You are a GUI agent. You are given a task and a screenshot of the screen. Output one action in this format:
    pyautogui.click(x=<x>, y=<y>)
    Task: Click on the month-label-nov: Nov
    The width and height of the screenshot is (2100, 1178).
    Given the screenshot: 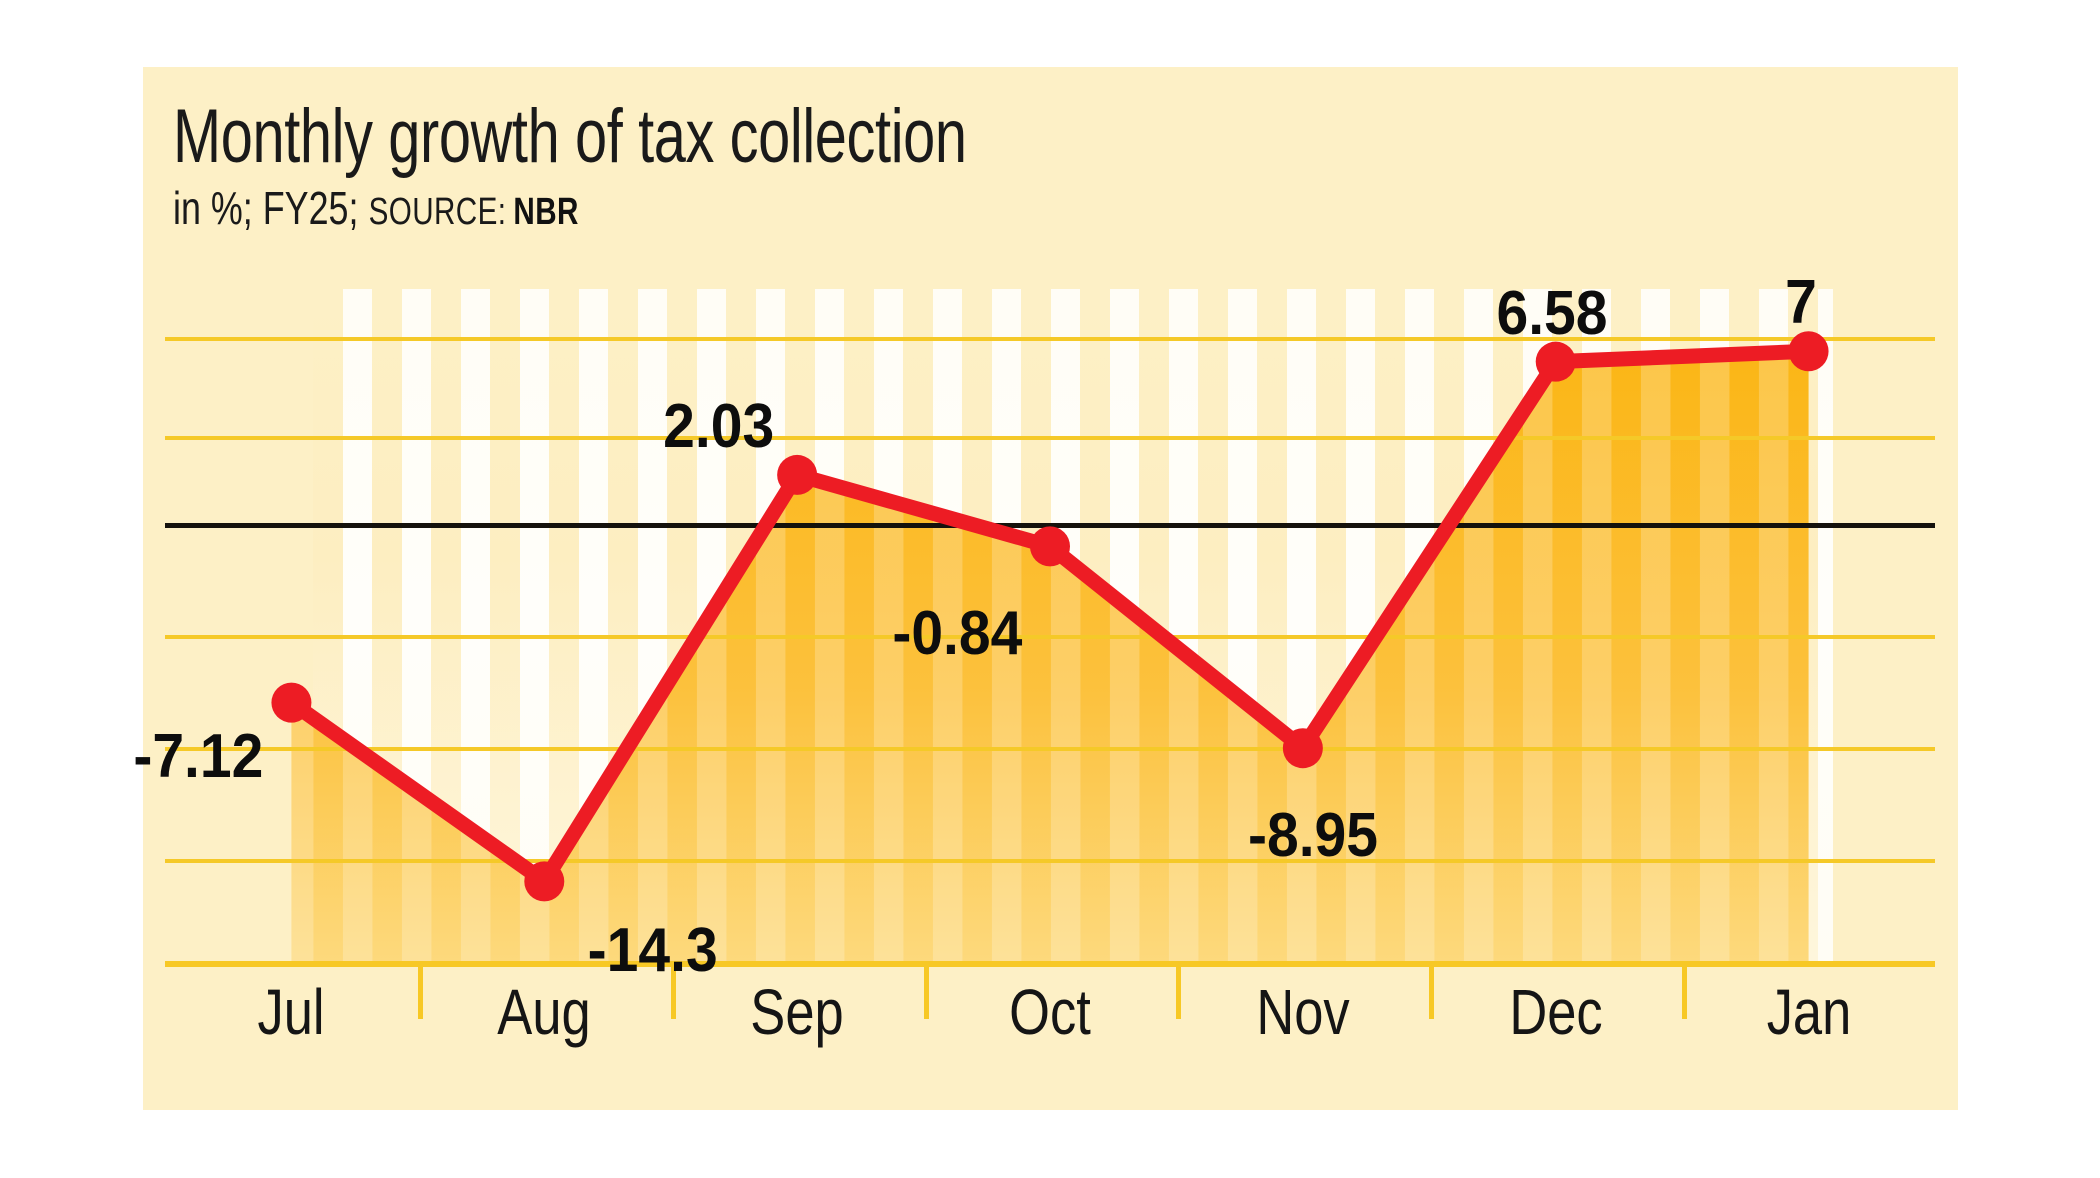 What is the action you would take?
    pyautogui.click(x=1303, y=1012)
    